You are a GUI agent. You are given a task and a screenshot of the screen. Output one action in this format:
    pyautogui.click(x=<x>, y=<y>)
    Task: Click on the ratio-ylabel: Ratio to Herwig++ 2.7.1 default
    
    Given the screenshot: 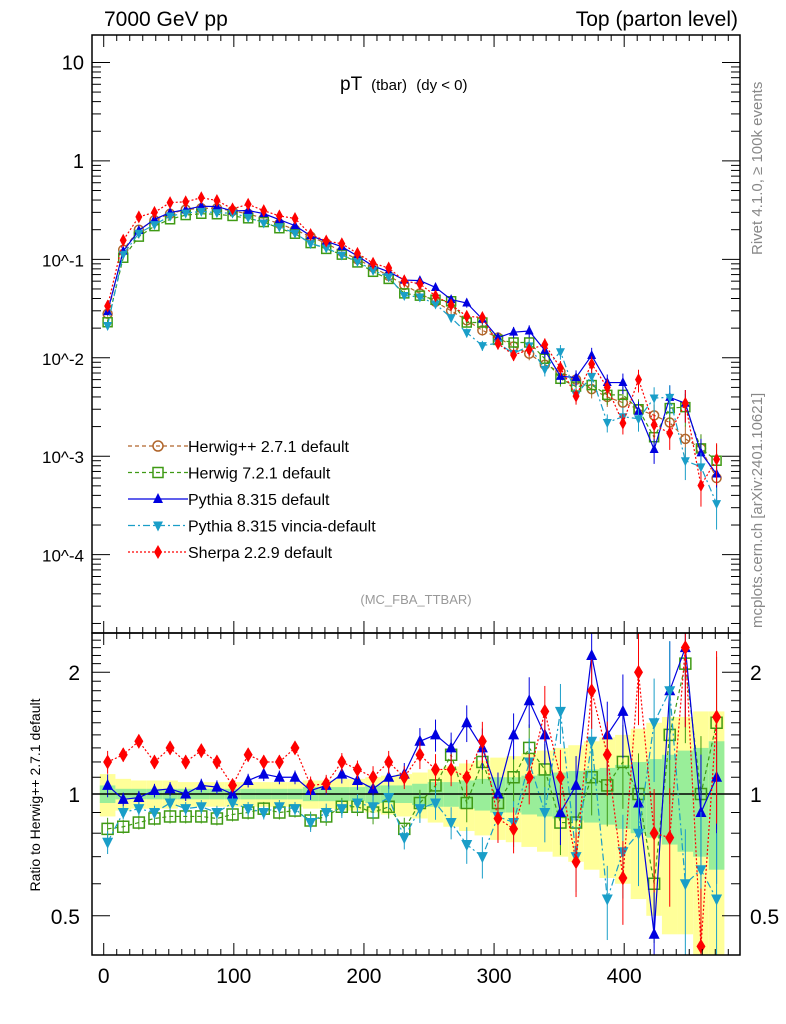 What is the action you would take?
    pyautogui.click(x=35, y=794)
    